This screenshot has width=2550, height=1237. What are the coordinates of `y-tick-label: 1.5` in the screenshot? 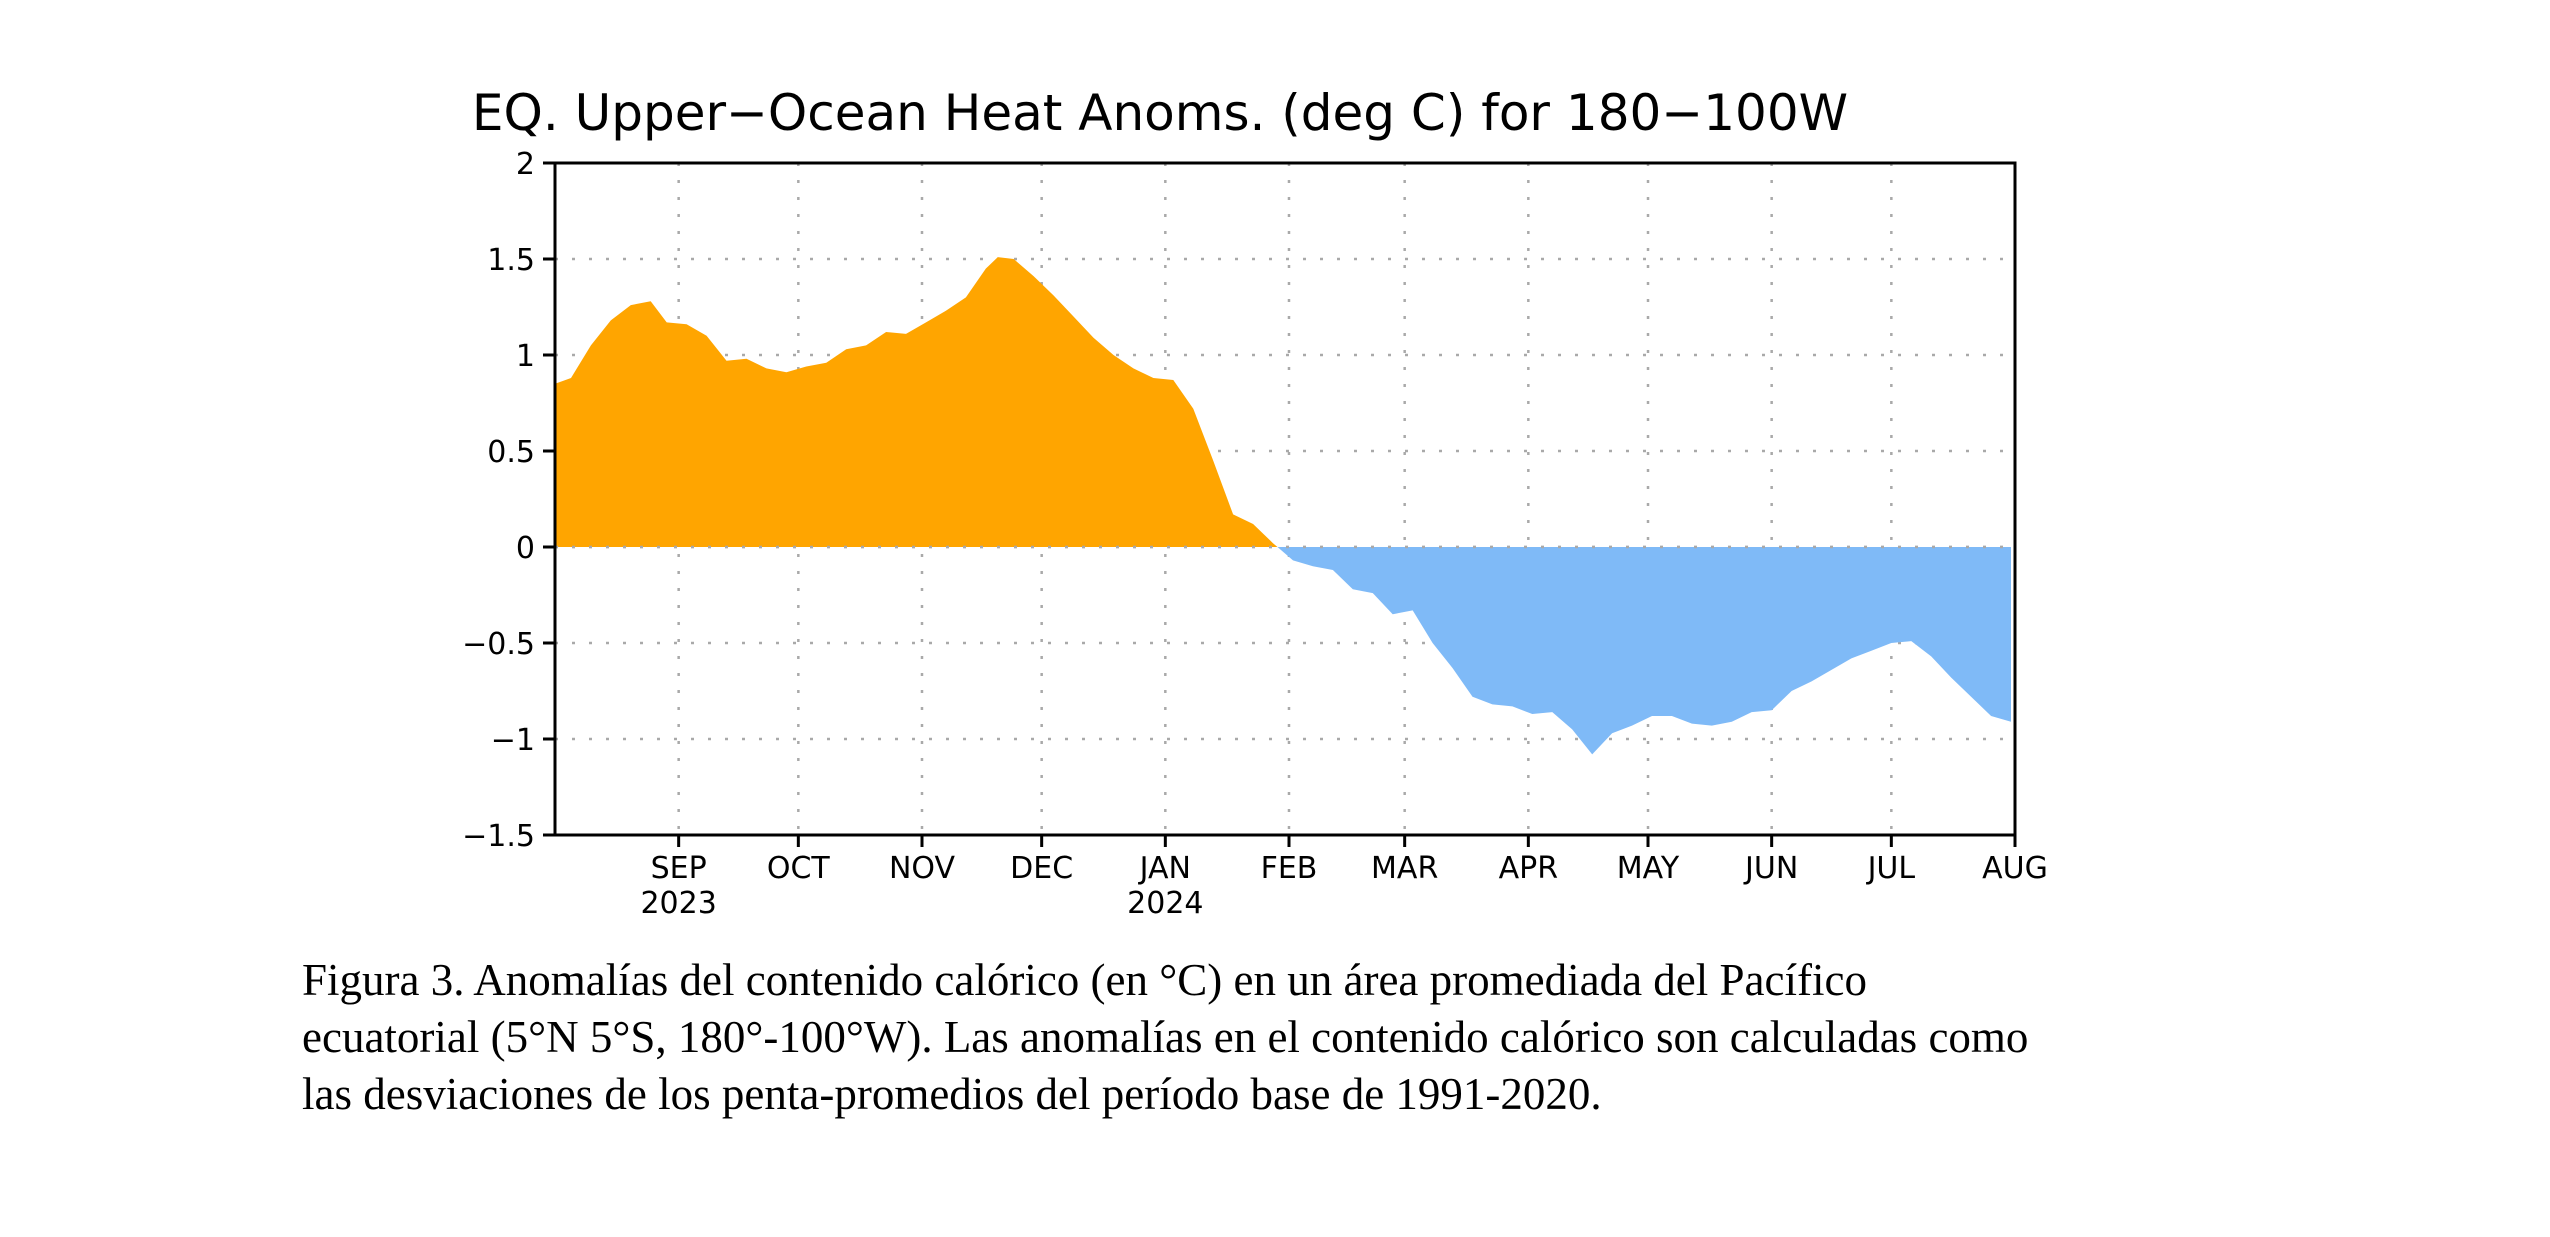 It's located at (511, 260).